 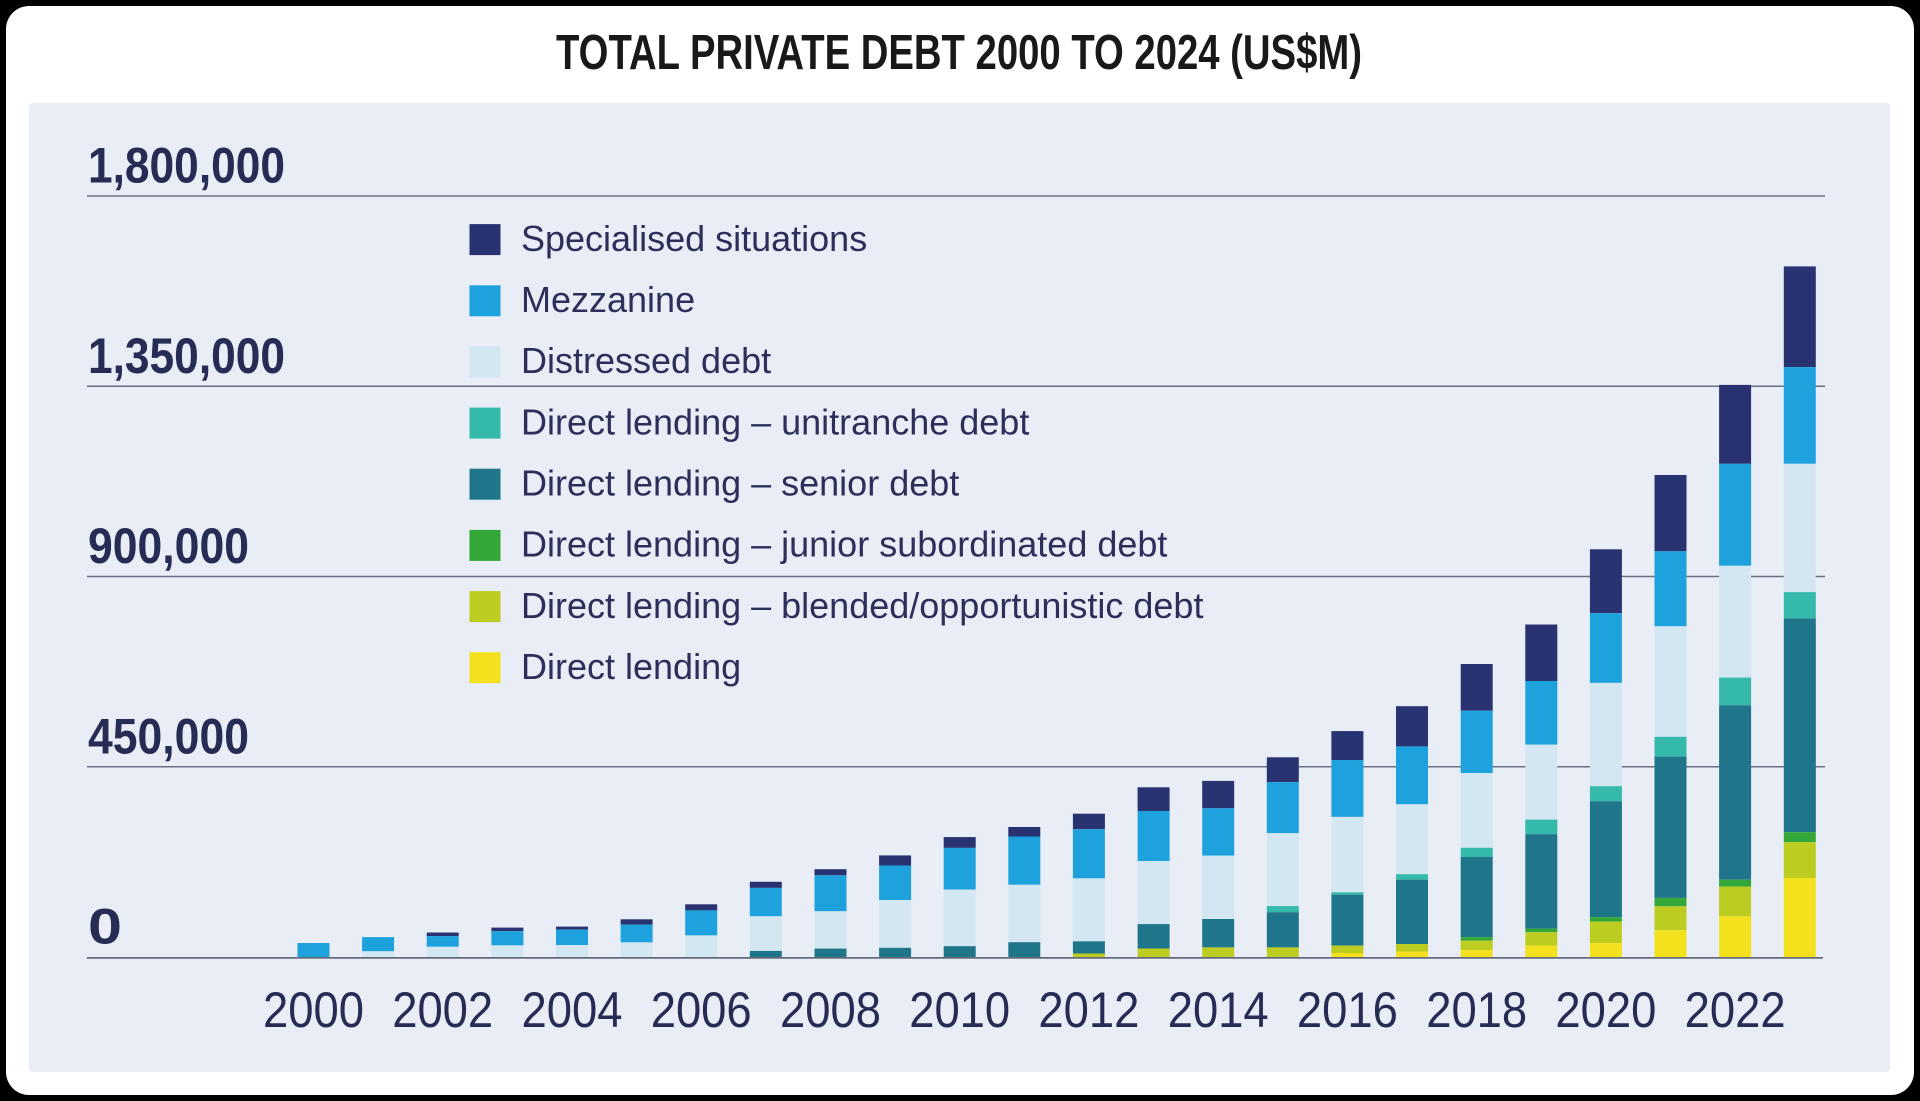 What do you see at coordinates (701, 1010) in the screenshot?
I see `svg-text: 2006` at bounding box center [701, 1010].